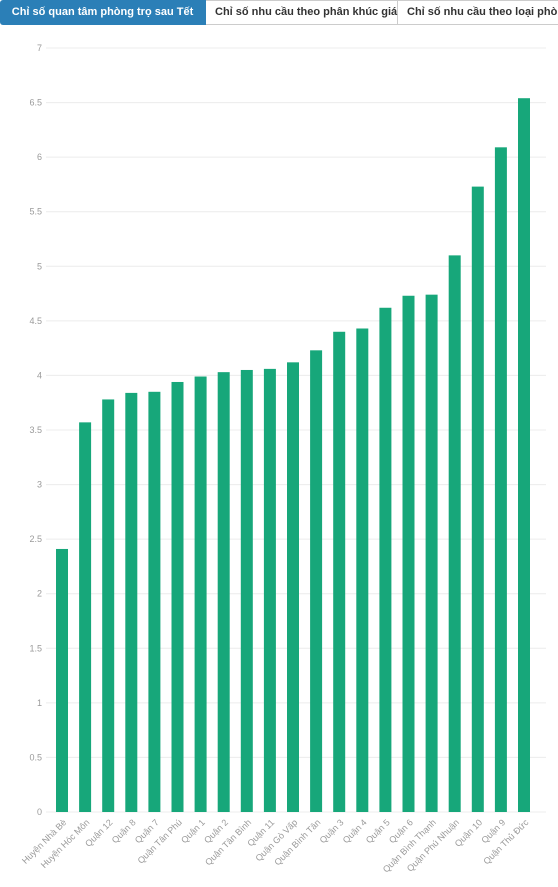  I want to click on x-category-label: Quận 5, so click(378, 831).